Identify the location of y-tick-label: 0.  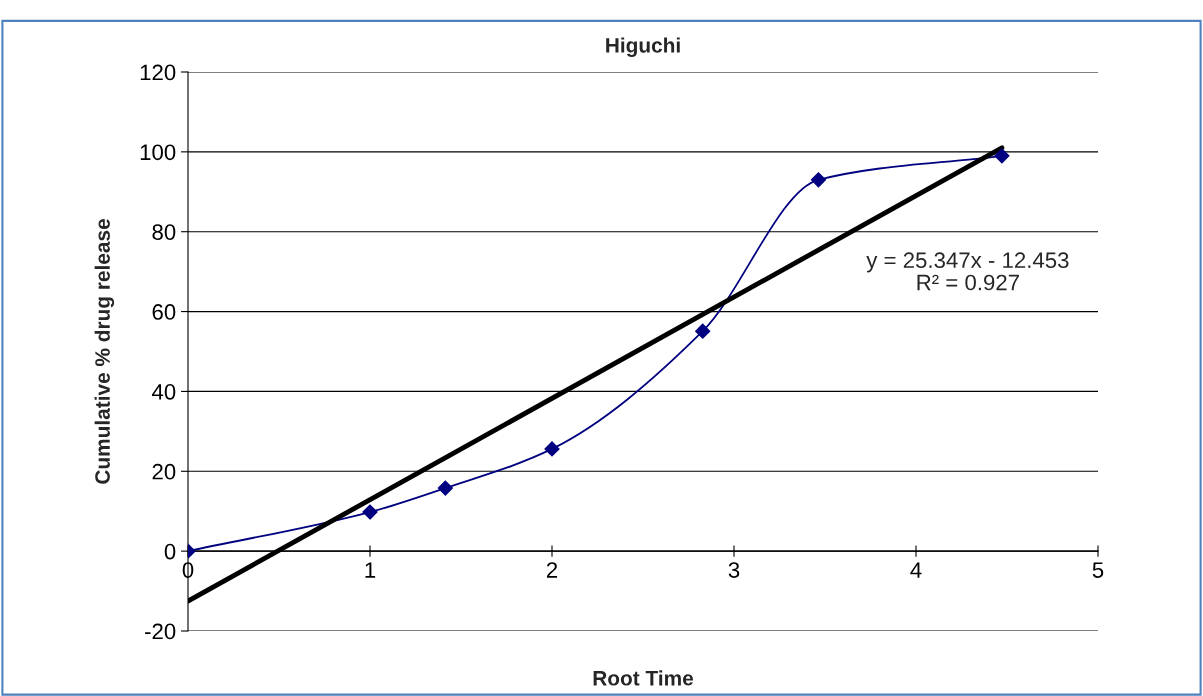
(170, 551).